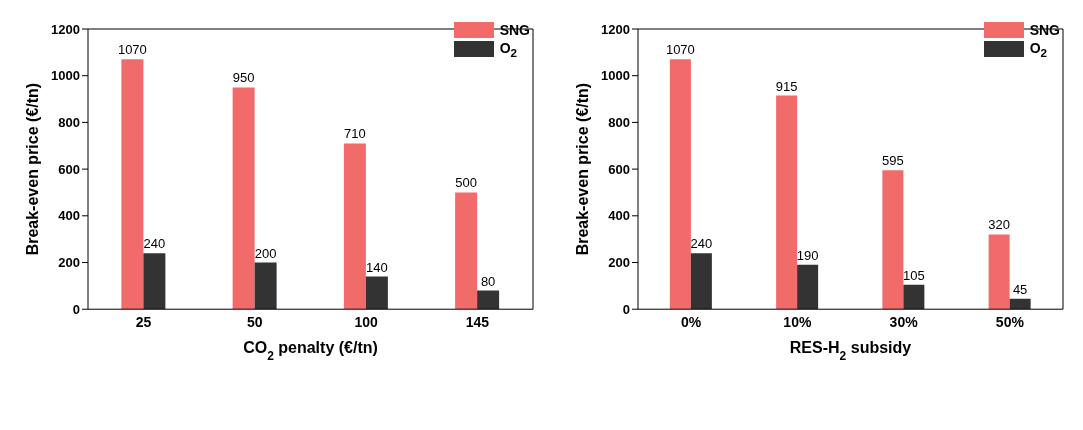 This screenshot has height=430, width=1083. What do you see at coordinates (1010, 322) in the screenshot?
I see `x-tick-label: 50%` at bounding box center [1010, 322].